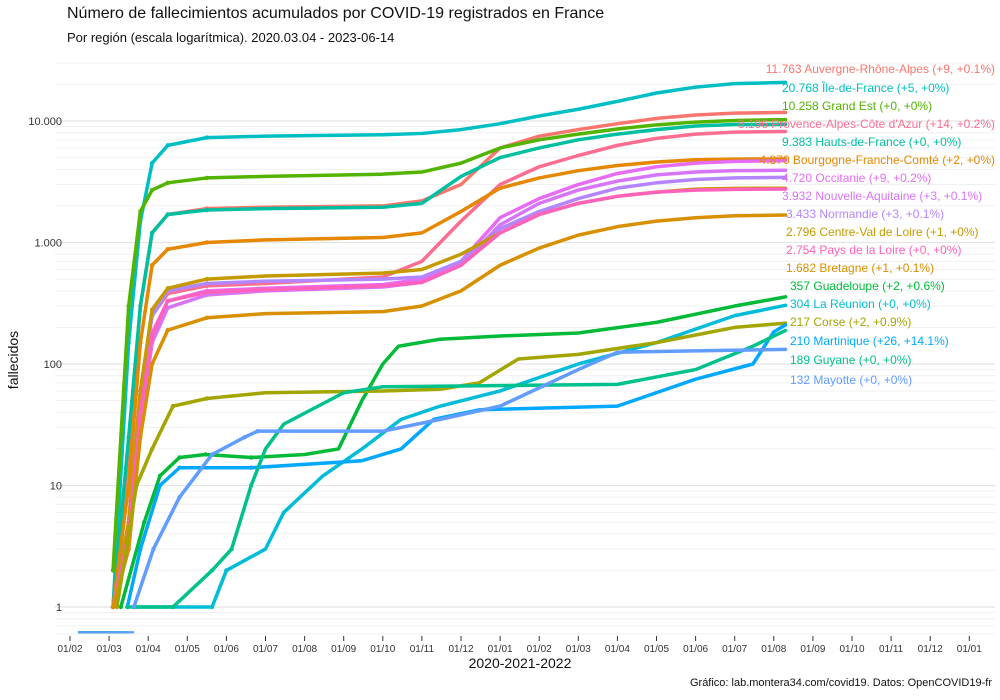  Describe the element at coordinates (850, 322) in the screenshot. I see `series-label: 217 Corse (+2, +0.9%)` at that location.